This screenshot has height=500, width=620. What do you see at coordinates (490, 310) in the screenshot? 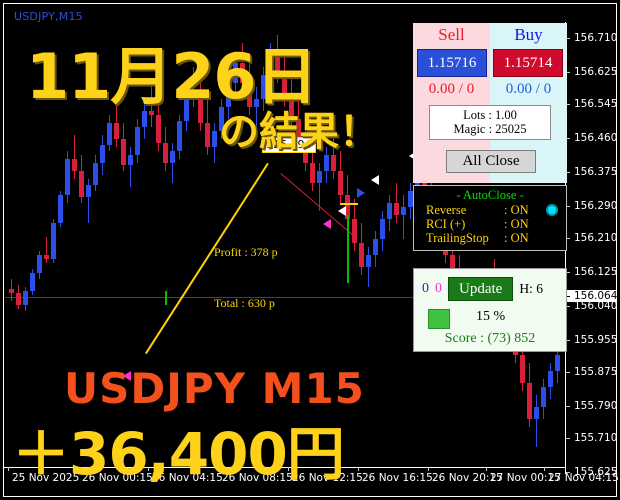
I see `update-panel: 0 0 Update H: 6 15 % Score : (73) 852` at bounding box center [490, 310].